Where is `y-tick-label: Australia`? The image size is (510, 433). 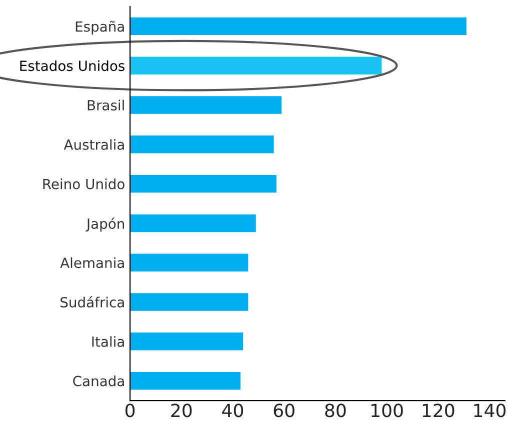
y-tick-label: Australia is located at coordinates (94, 144).